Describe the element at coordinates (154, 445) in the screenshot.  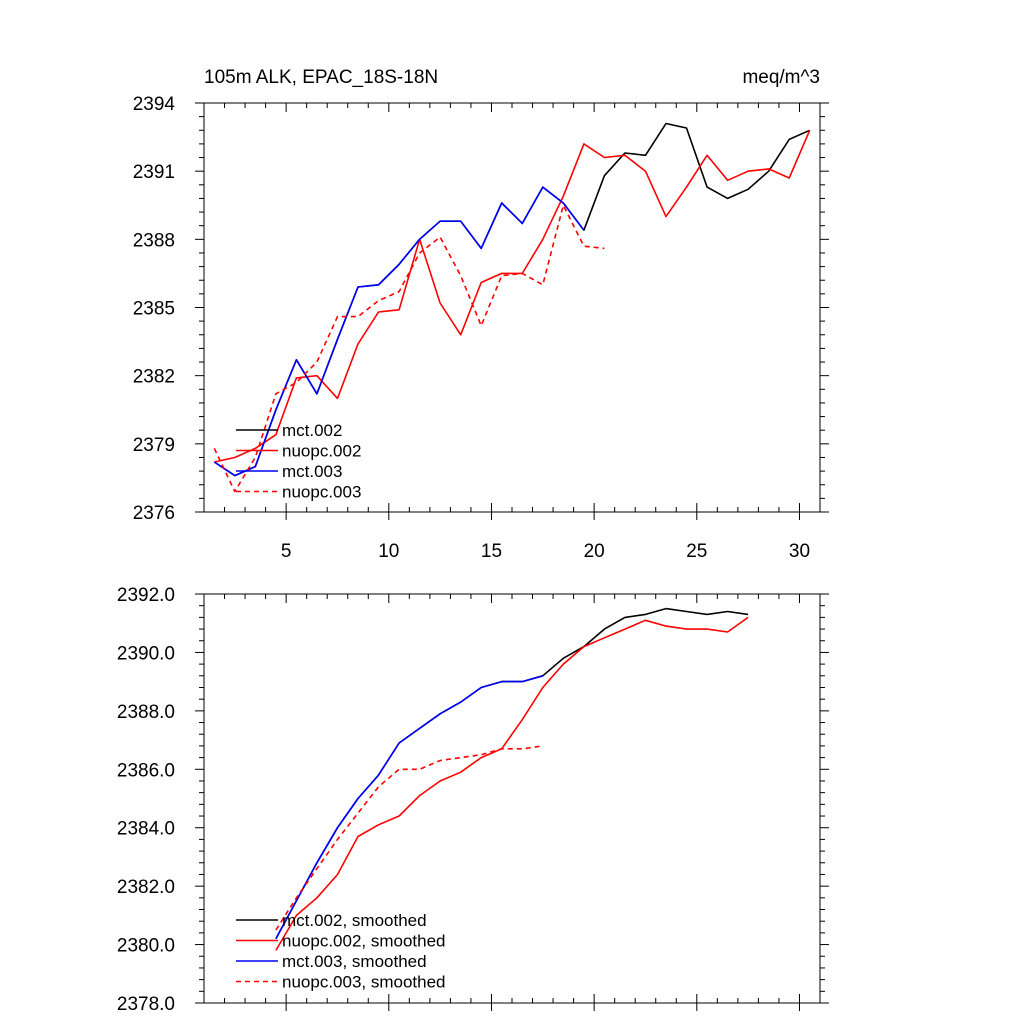
I see `y-tick-label: 2379` at that location.